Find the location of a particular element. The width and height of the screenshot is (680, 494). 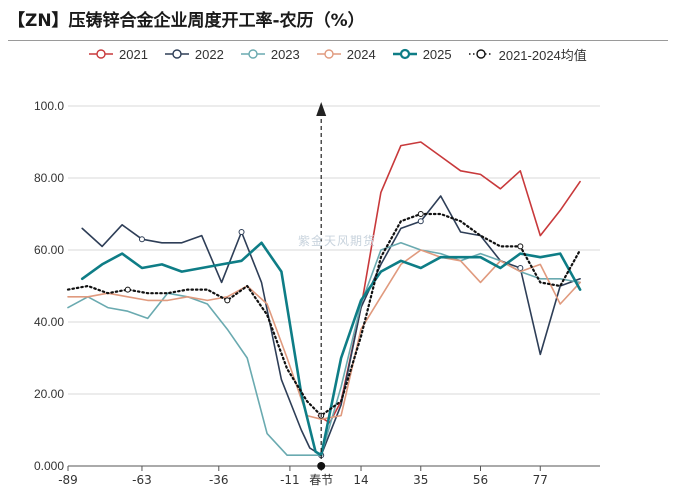

chart-title: 【ZN】压铸锌合金企业周度开工率-农历（%） is located at coordinates (186, 21).